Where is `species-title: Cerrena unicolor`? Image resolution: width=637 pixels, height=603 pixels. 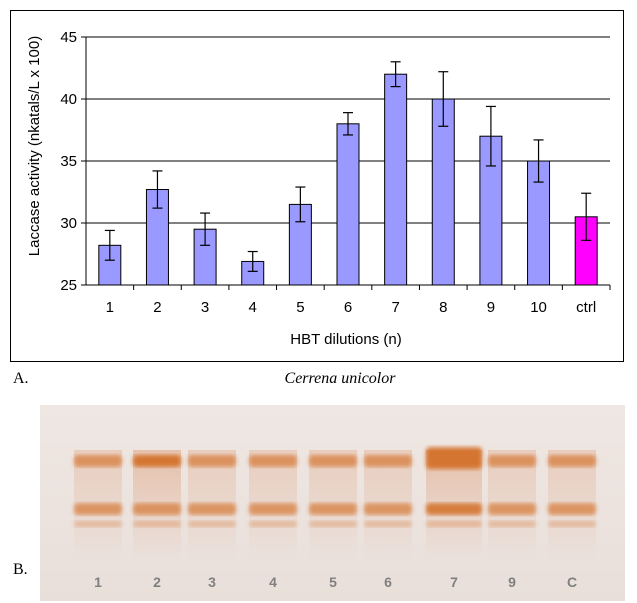 species-title: Cerrena unicolor is located at coordinates (340, 378).